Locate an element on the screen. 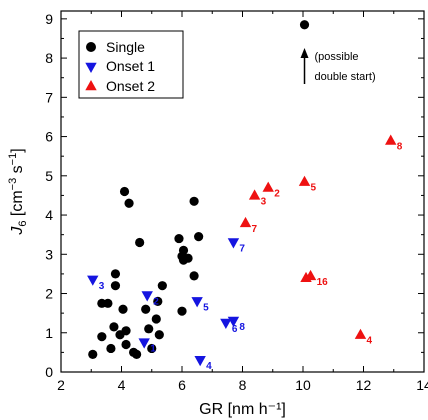  data-point-label: 16 is located at coordinates (323, 282).